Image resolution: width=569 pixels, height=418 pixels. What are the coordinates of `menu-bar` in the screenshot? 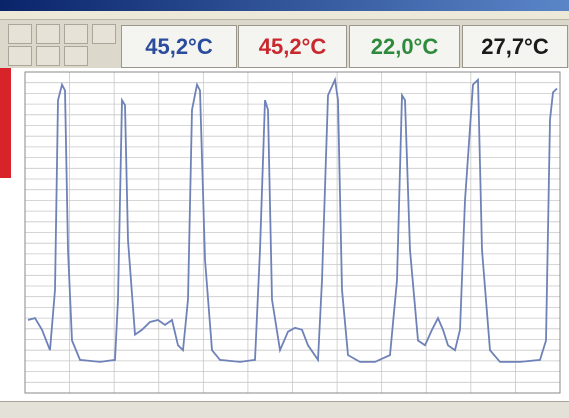 It's located at (284, 15).